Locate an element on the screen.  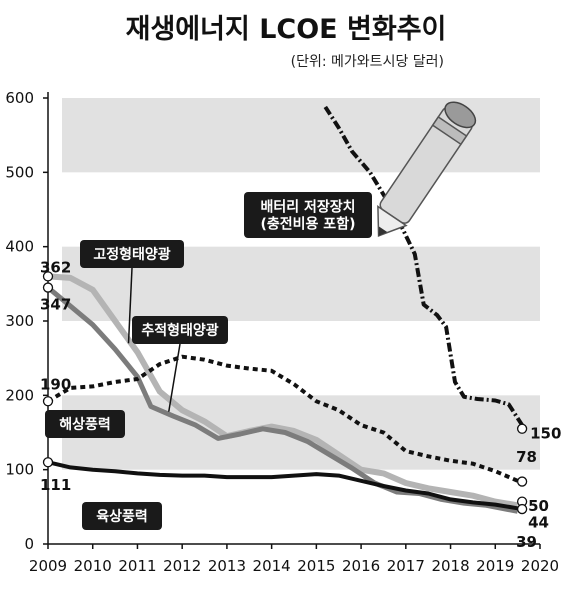
start-label-onshore-wind: 111 is located at coordinates (55, 485).